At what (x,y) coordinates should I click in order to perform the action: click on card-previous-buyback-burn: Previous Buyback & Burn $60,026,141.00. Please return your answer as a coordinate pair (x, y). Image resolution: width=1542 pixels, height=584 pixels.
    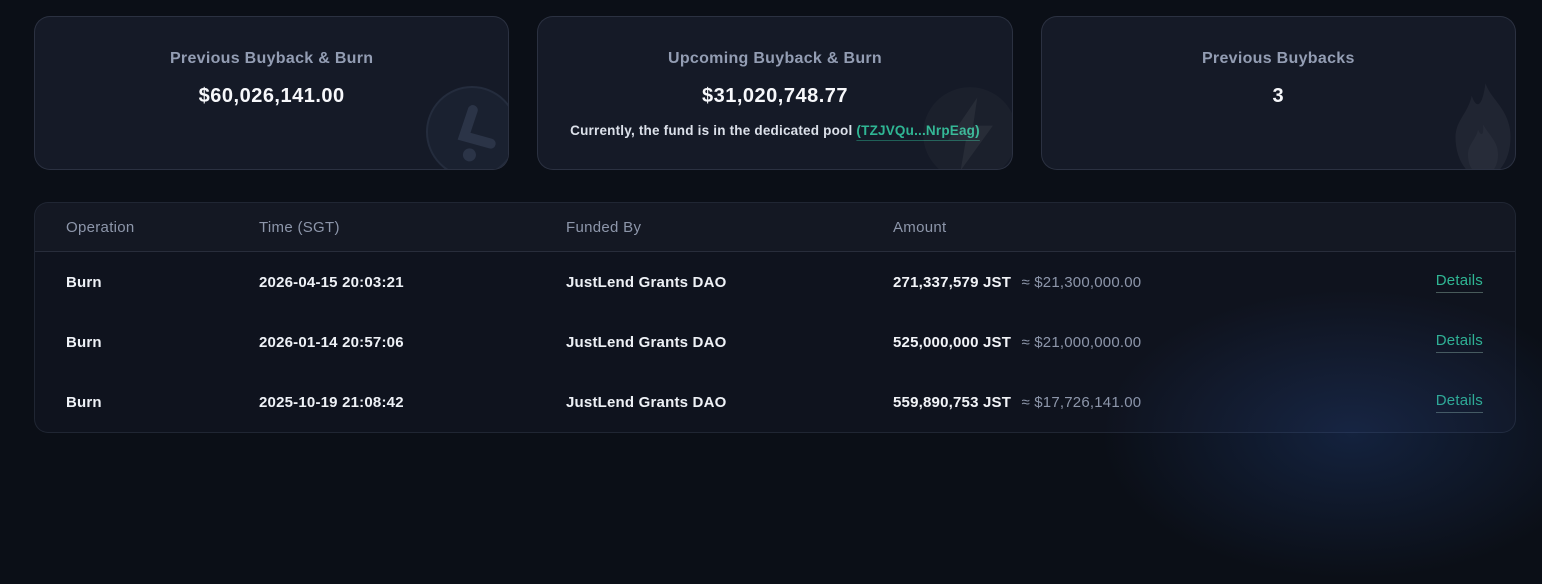
    Looking at the image, I should click on (272, 93).